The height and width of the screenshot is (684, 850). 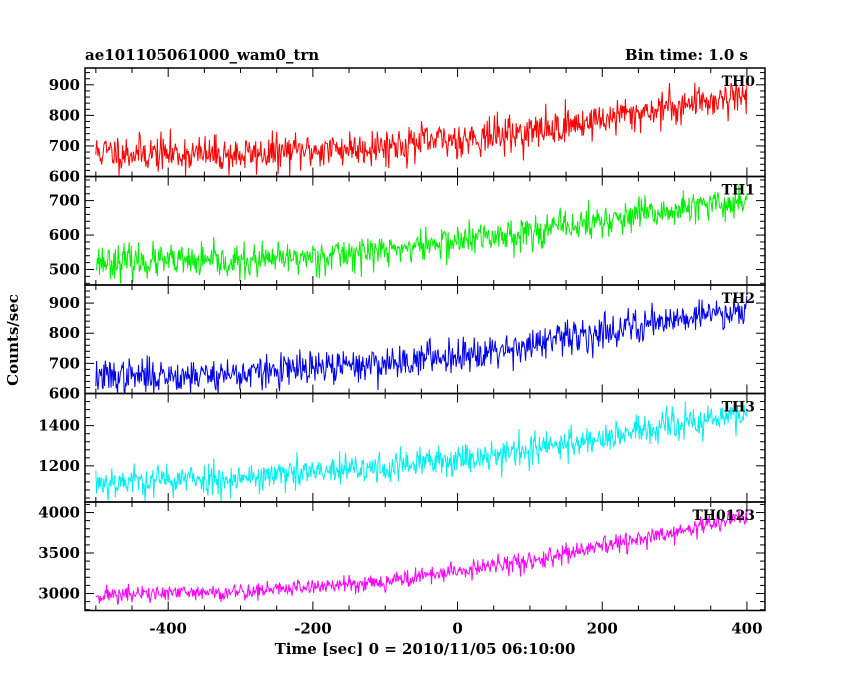 What do you see at coordinates (64, 270) in the screenshot?
I see `y-tick-label: 500` at bounding box center [64, 270].